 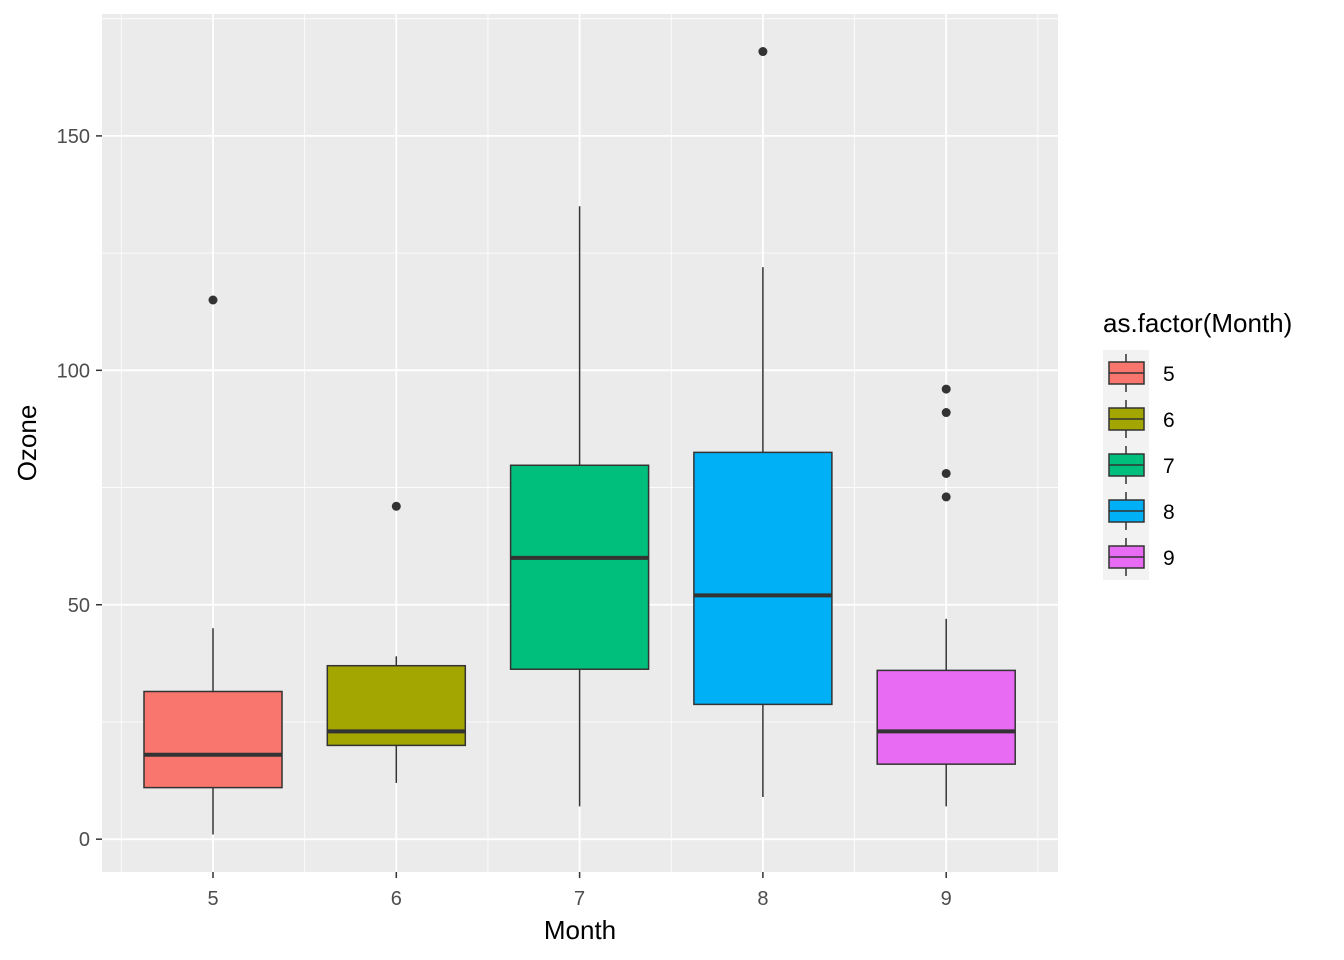 What do you see at coordinates (579, 899) in the screenshot?
I see `x-tick-label: 7` at bounding box center [579, 899].